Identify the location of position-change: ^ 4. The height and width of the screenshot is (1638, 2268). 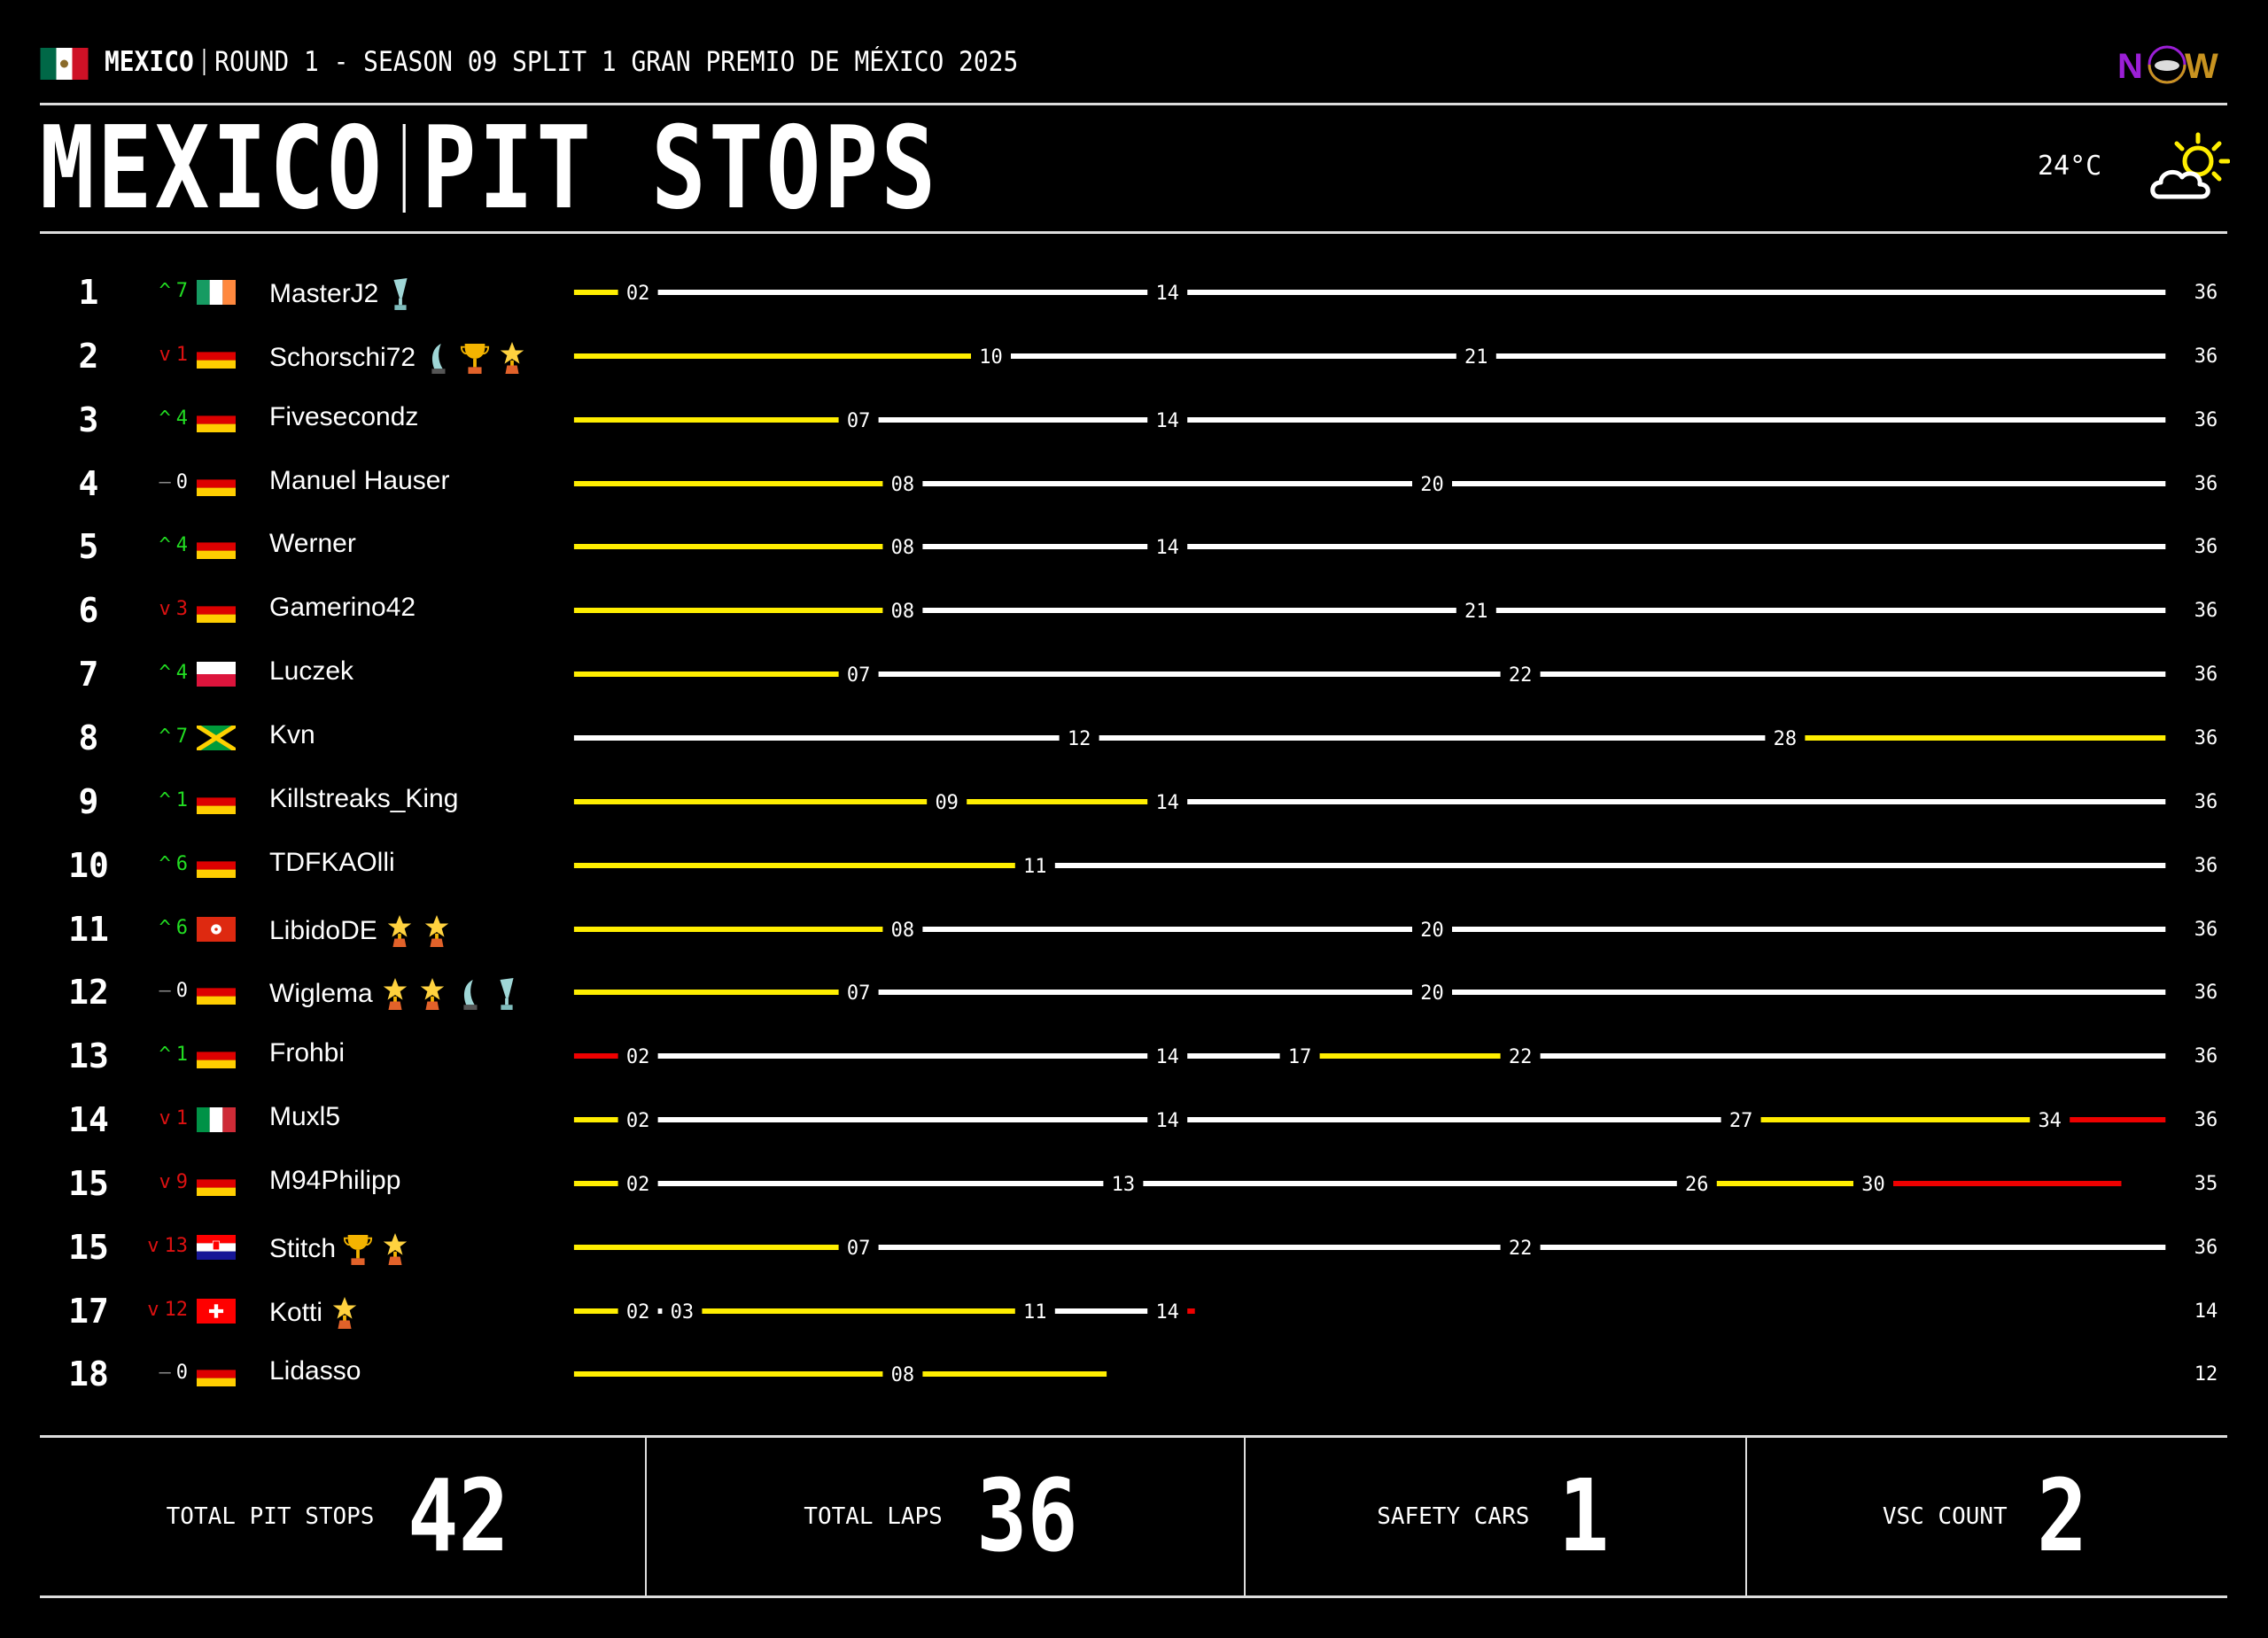
(161, 673).